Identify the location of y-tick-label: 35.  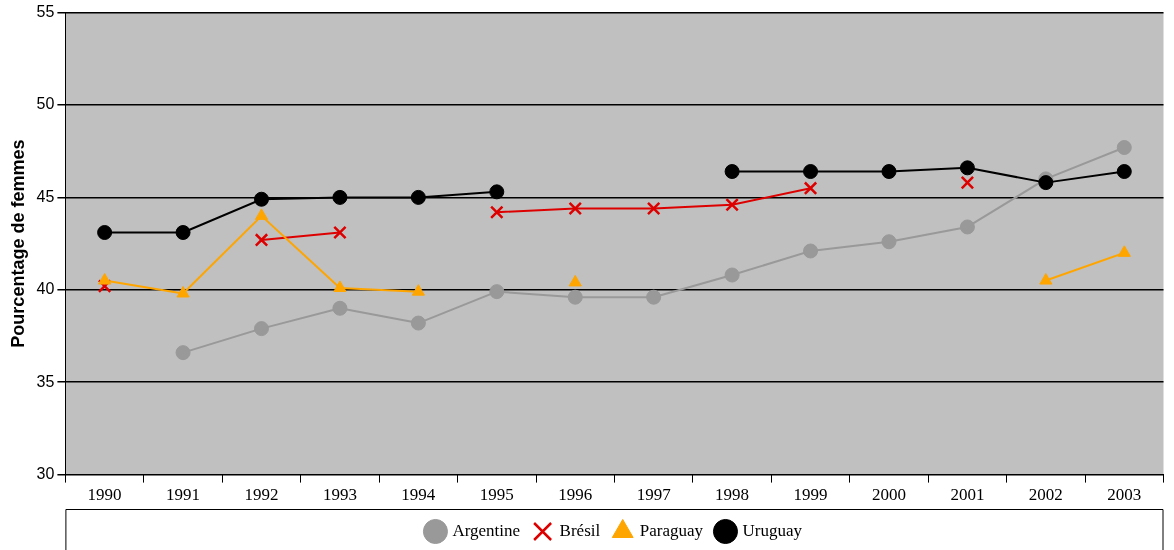
(45, 381).